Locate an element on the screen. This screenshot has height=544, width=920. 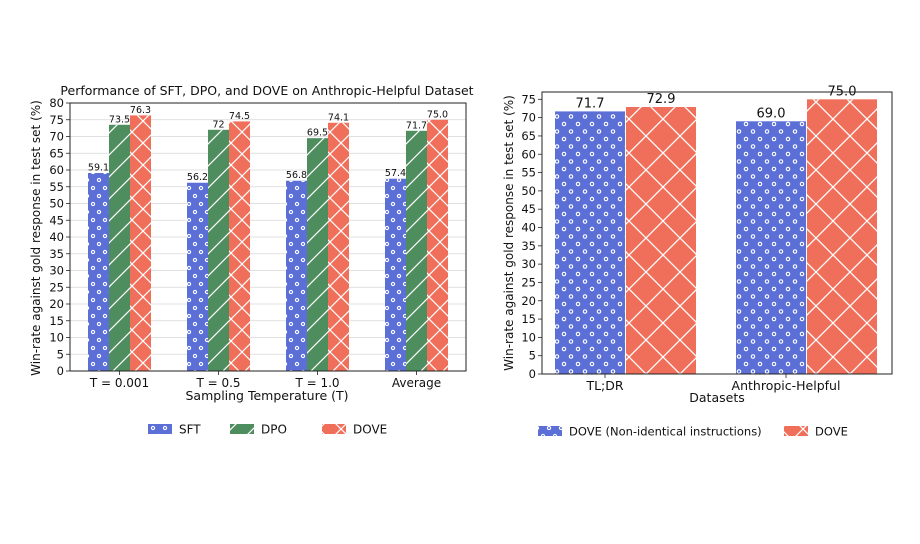
value-label: 69.0 is located at coordinates (771, 113).